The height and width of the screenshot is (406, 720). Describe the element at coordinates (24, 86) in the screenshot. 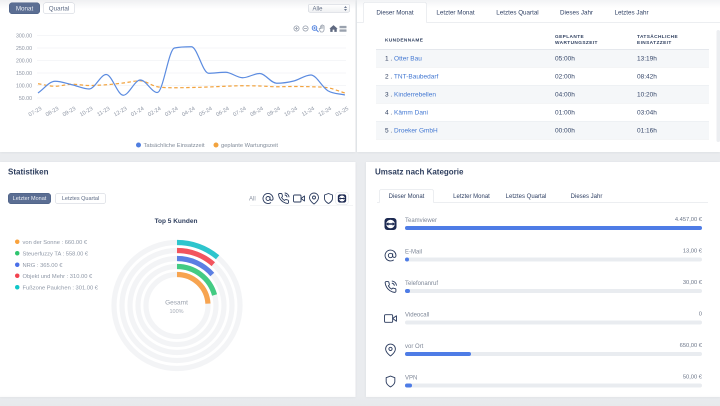

I see `svg-text: 100.00` at that location.